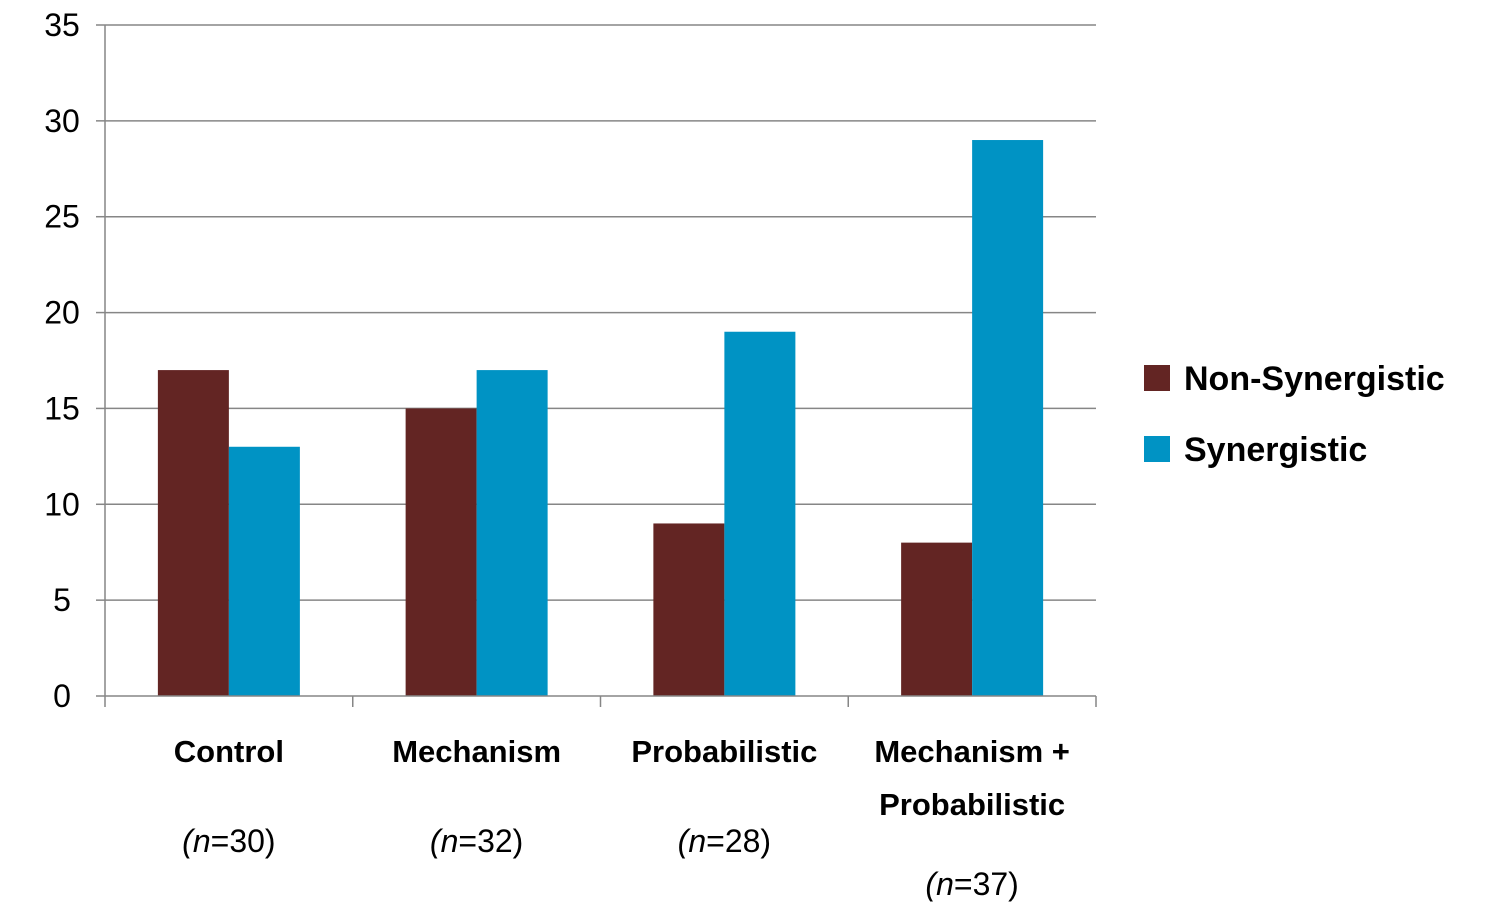 The width and height of the screenshot is (1509, 907). What do you see at coordinates (228, 841) in the screenshot?
I see `x-category-sample-size: (n=30)` at bounding box center [228, 841].